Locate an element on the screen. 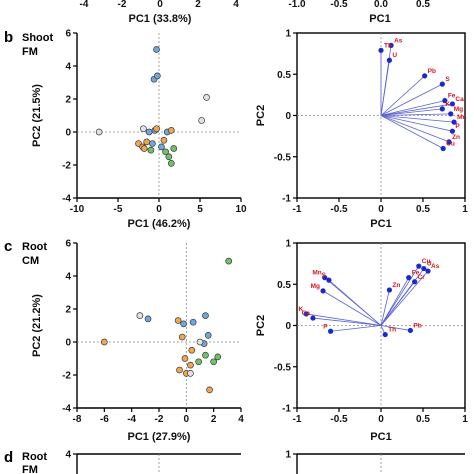  panel-tag-b-line2: FM is located at coordinates (30, 52).